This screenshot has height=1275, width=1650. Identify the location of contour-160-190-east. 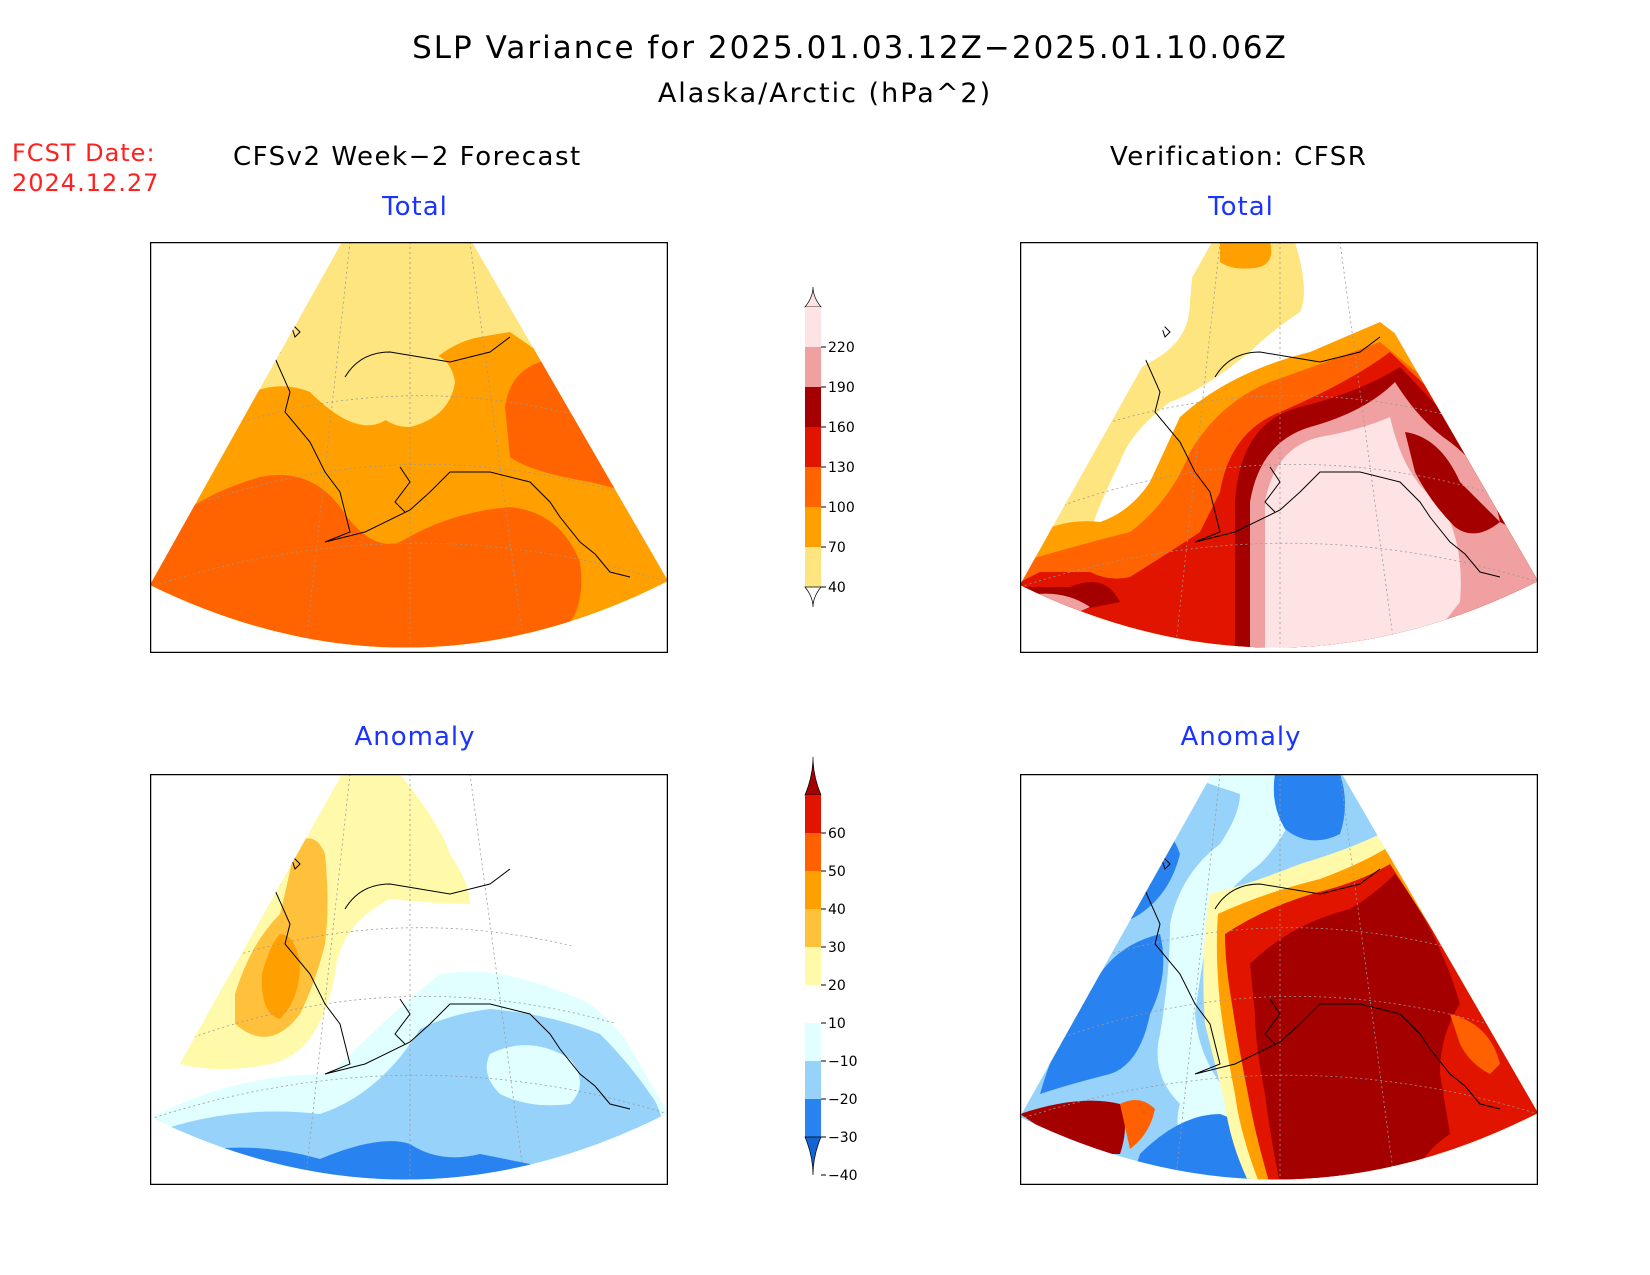
(1452, 483).